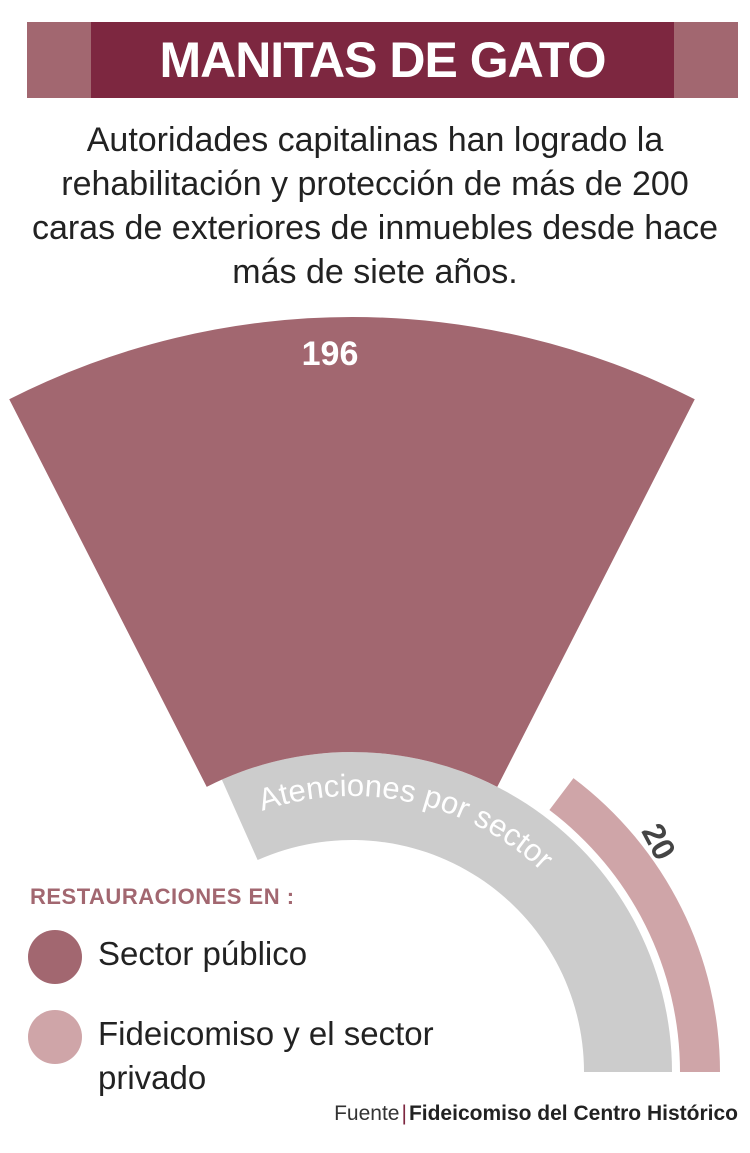 Image resolution: width=750 pixels, height=1153 pixels. I want to click on legend-swatch-sector-publico, so click(55, 957).